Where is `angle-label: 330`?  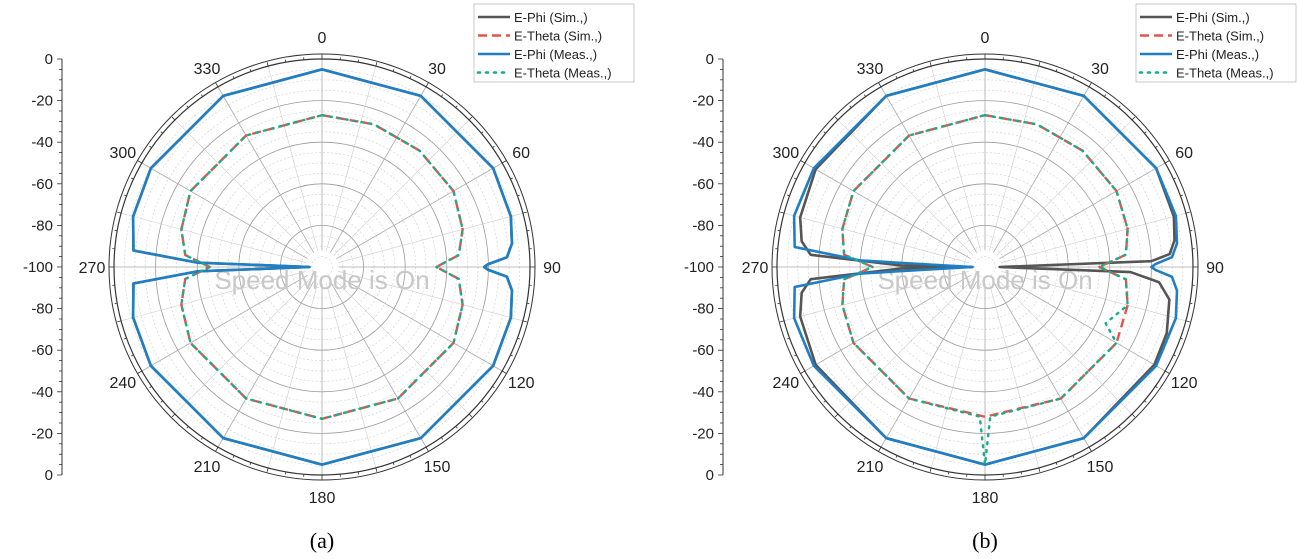 angle-label: 330 is located at coordinates (870, 69).